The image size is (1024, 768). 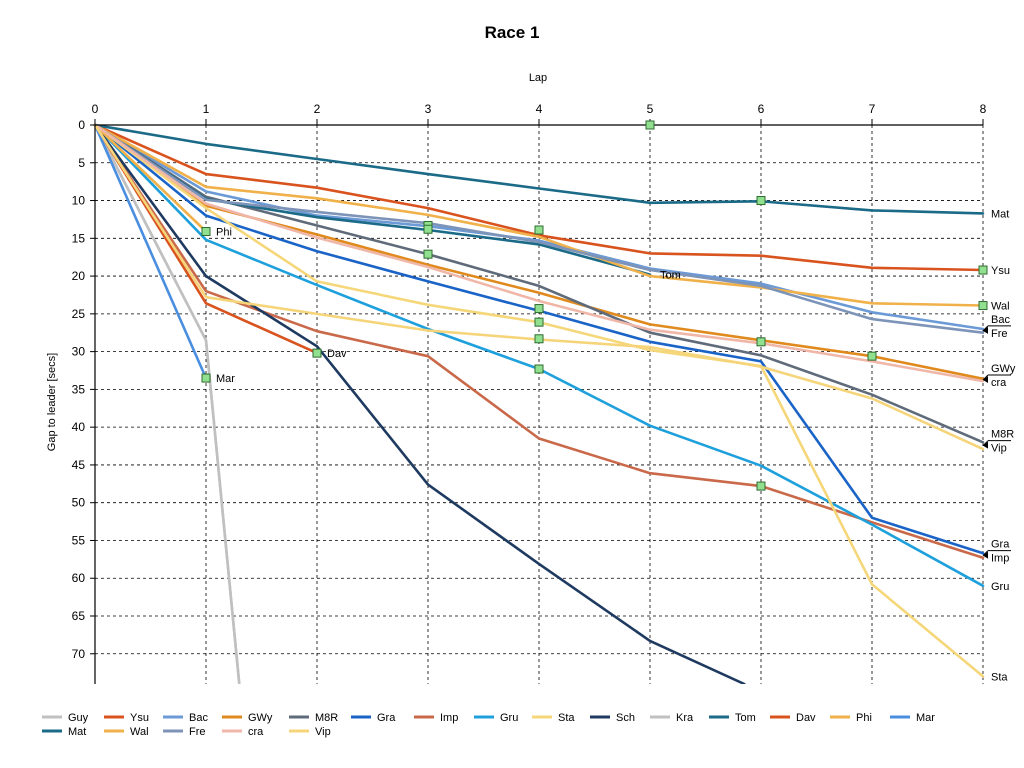 What do you see at coordinates (1000, 559) in the screenshot?
I see `end-label-Imp: Imp` at bounding box center [1000, 559].